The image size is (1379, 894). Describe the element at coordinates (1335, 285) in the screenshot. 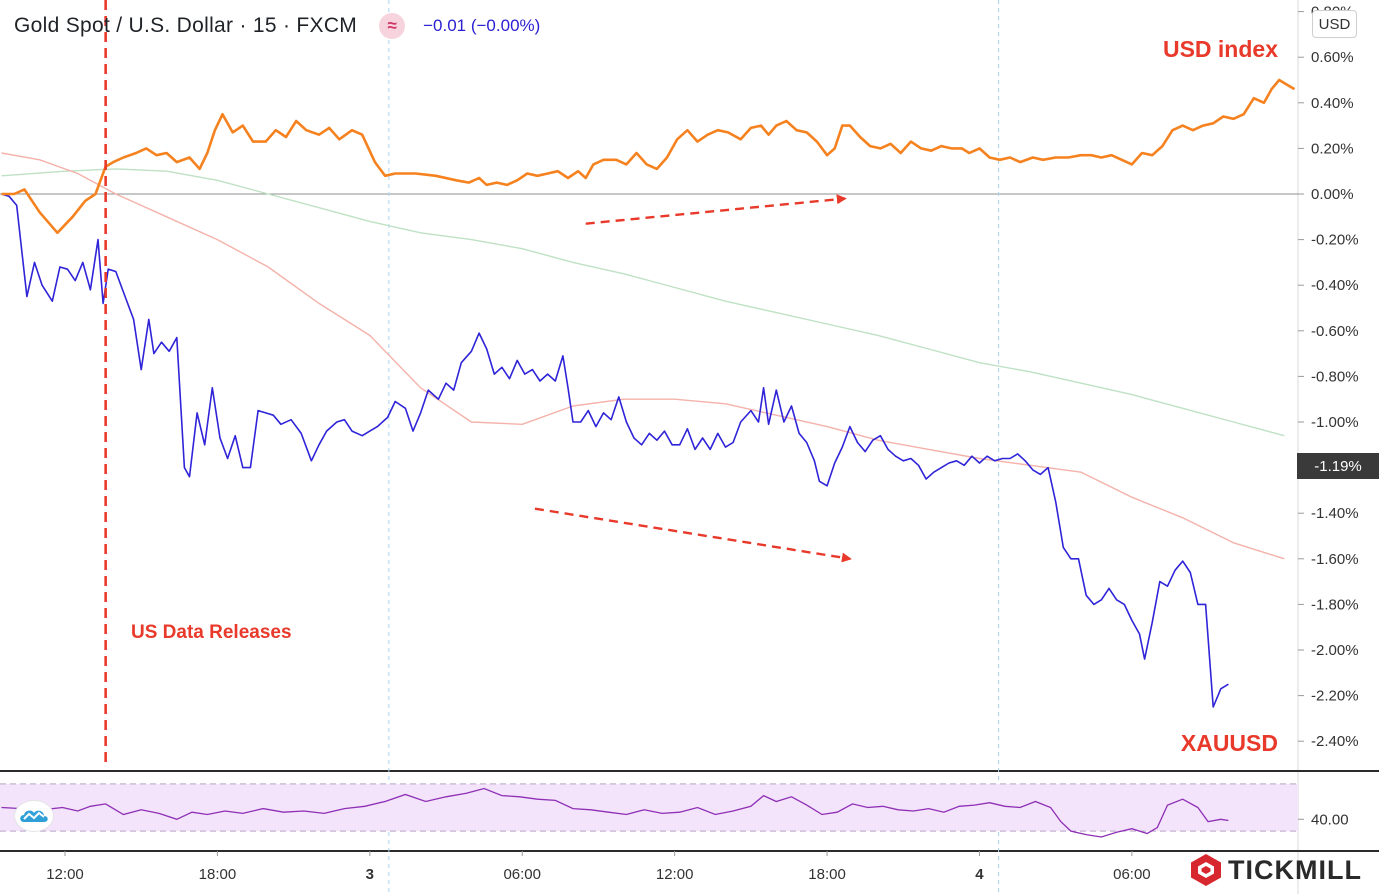

I see `y-tick-label: -0.40%` at that location.